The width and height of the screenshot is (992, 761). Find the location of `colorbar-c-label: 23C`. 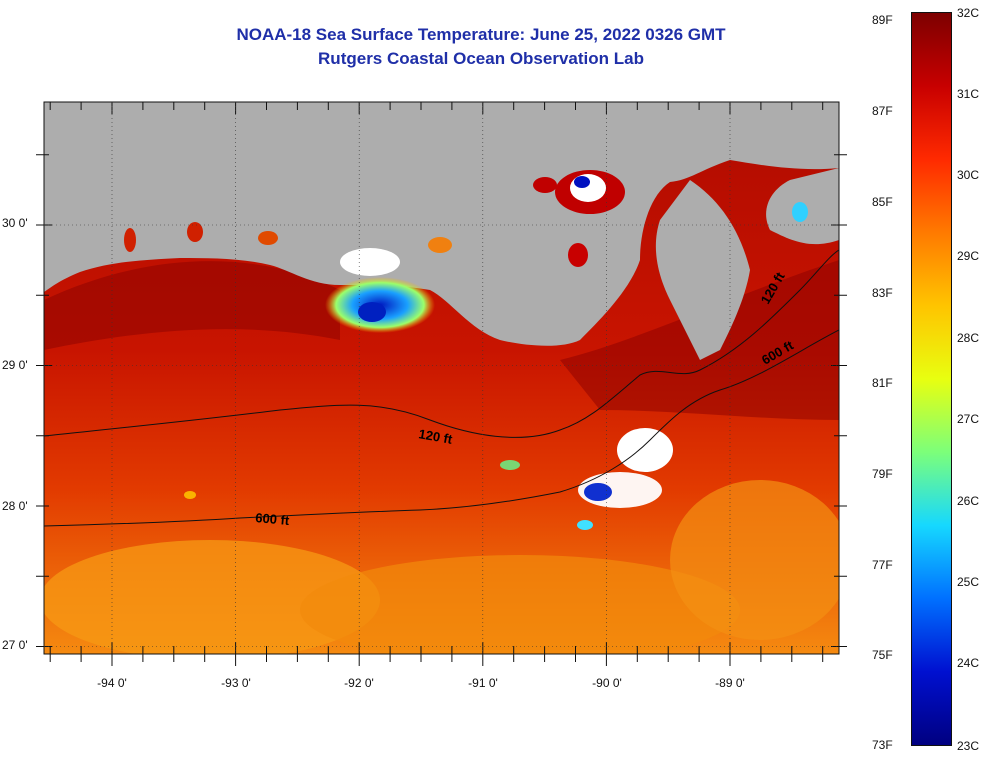

colorbar-c-label: 23C is located at coordinates (968, 746).